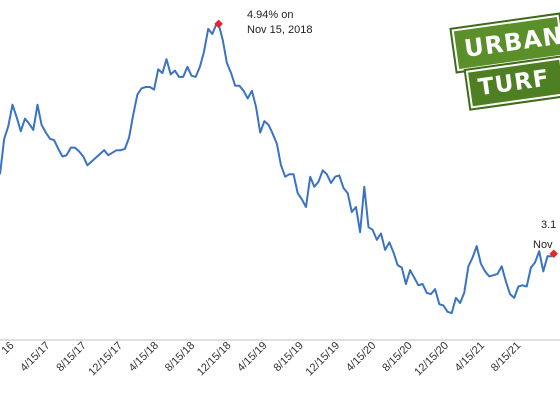  I want to click on x-tick-label: 4/15/17, so click(35, 357).